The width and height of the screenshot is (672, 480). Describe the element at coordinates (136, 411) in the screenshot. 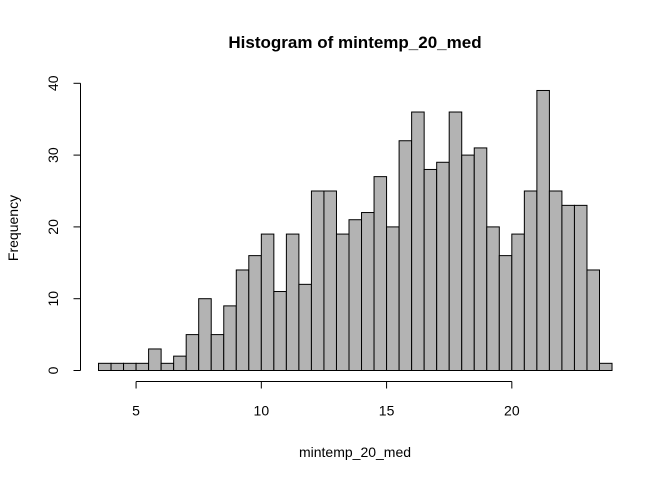

I see `x-tick-label: 5` at that location.